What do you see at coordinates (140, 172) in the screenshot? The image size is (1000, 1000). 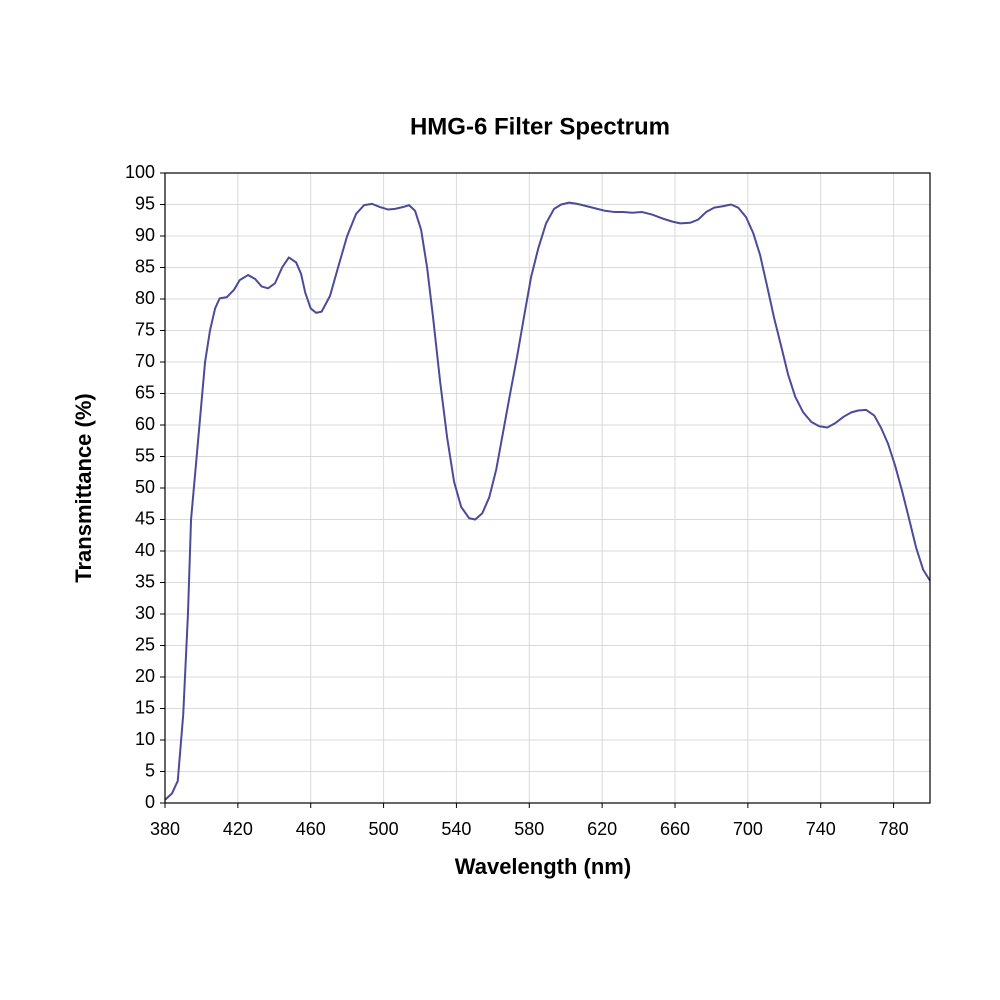 I see `y-tick-label: 100` at bounding box center [140, 172].